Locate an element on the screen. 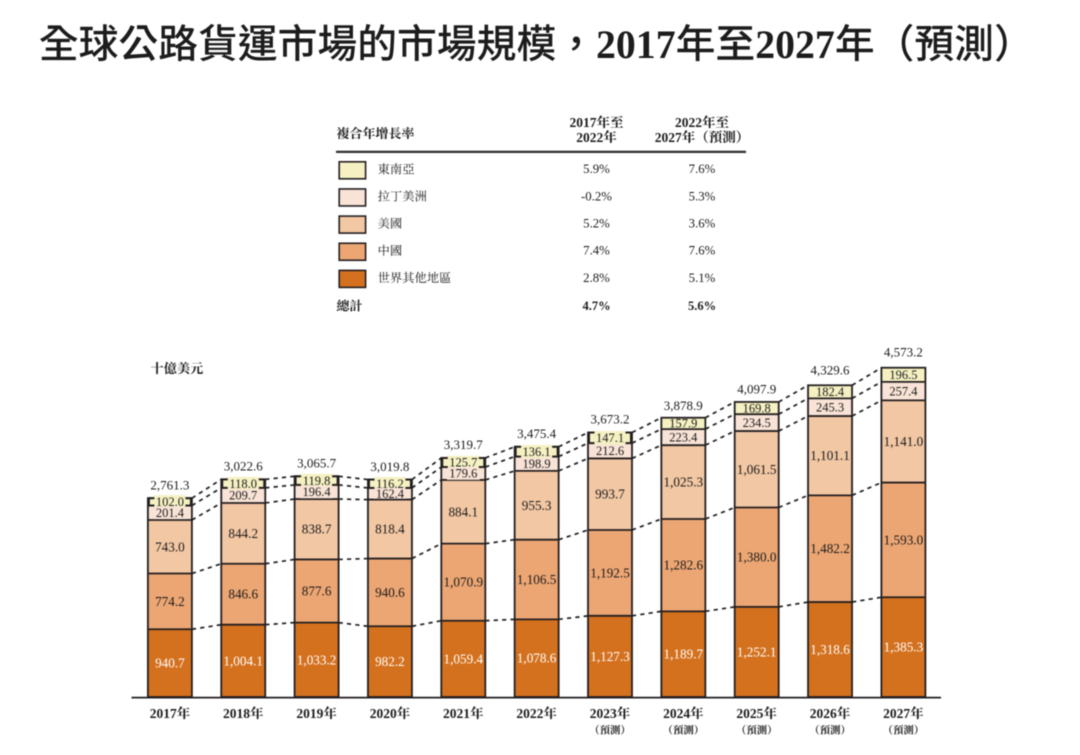  svg-text: 209.7 is located at coordinates (243, 496).